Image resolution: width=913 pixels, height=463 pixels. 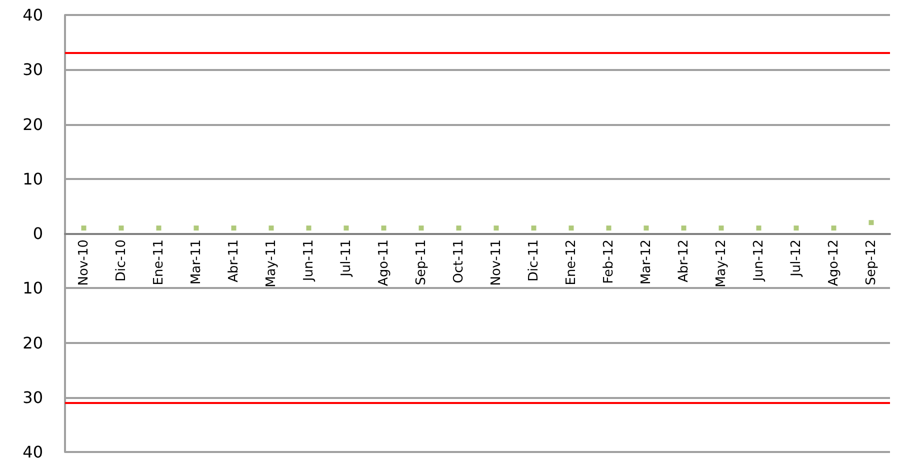 What do you see at coordinates (346, 259) in the screenshot?
I see `x-tick-label: Jul-11` at bounding box center [346, 259].